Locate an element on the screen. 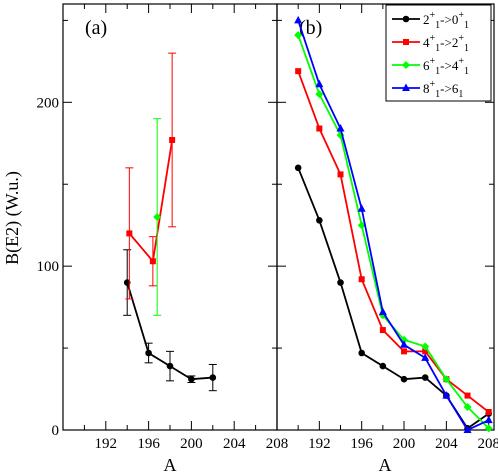  y-tick-label: 100 is located at coordinates (48, 267).